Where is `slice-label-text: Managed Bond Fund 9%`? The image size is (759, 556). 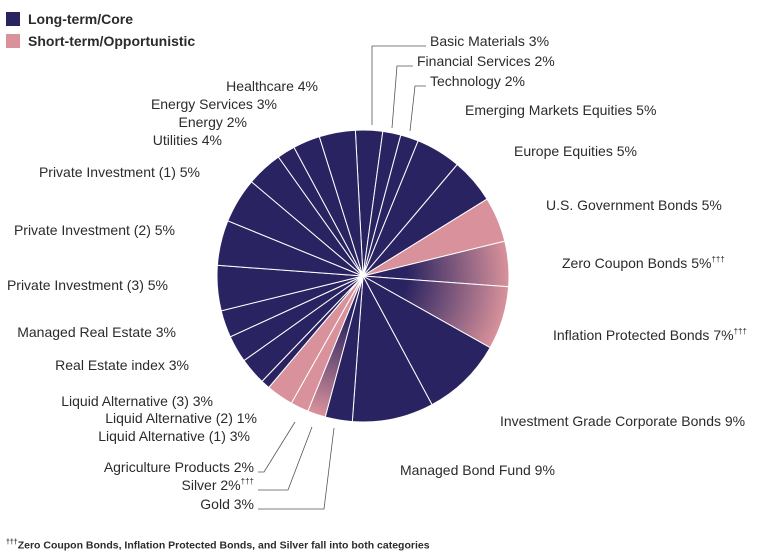 slice-label-text: Managed Bond Fund 9% is located at coordinates (477, 470).